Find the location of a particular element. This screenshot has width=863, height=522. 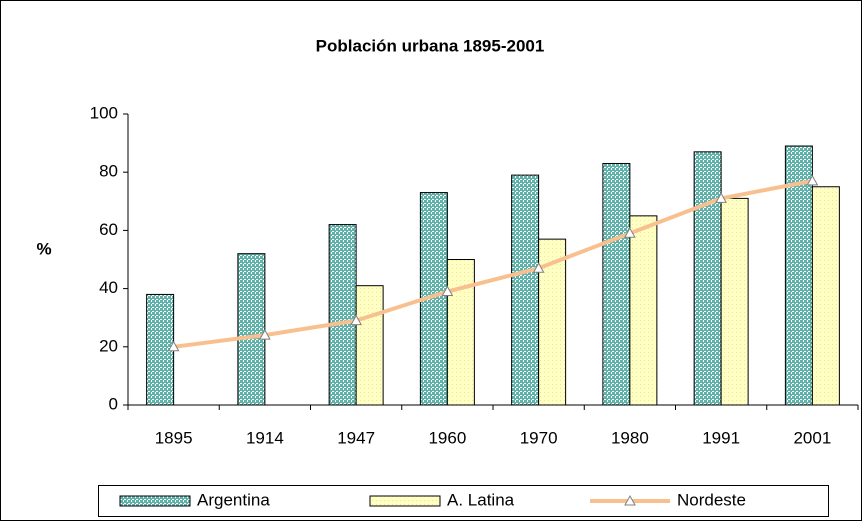

y-tick-label: 80 is located at coordinates (108, 171).